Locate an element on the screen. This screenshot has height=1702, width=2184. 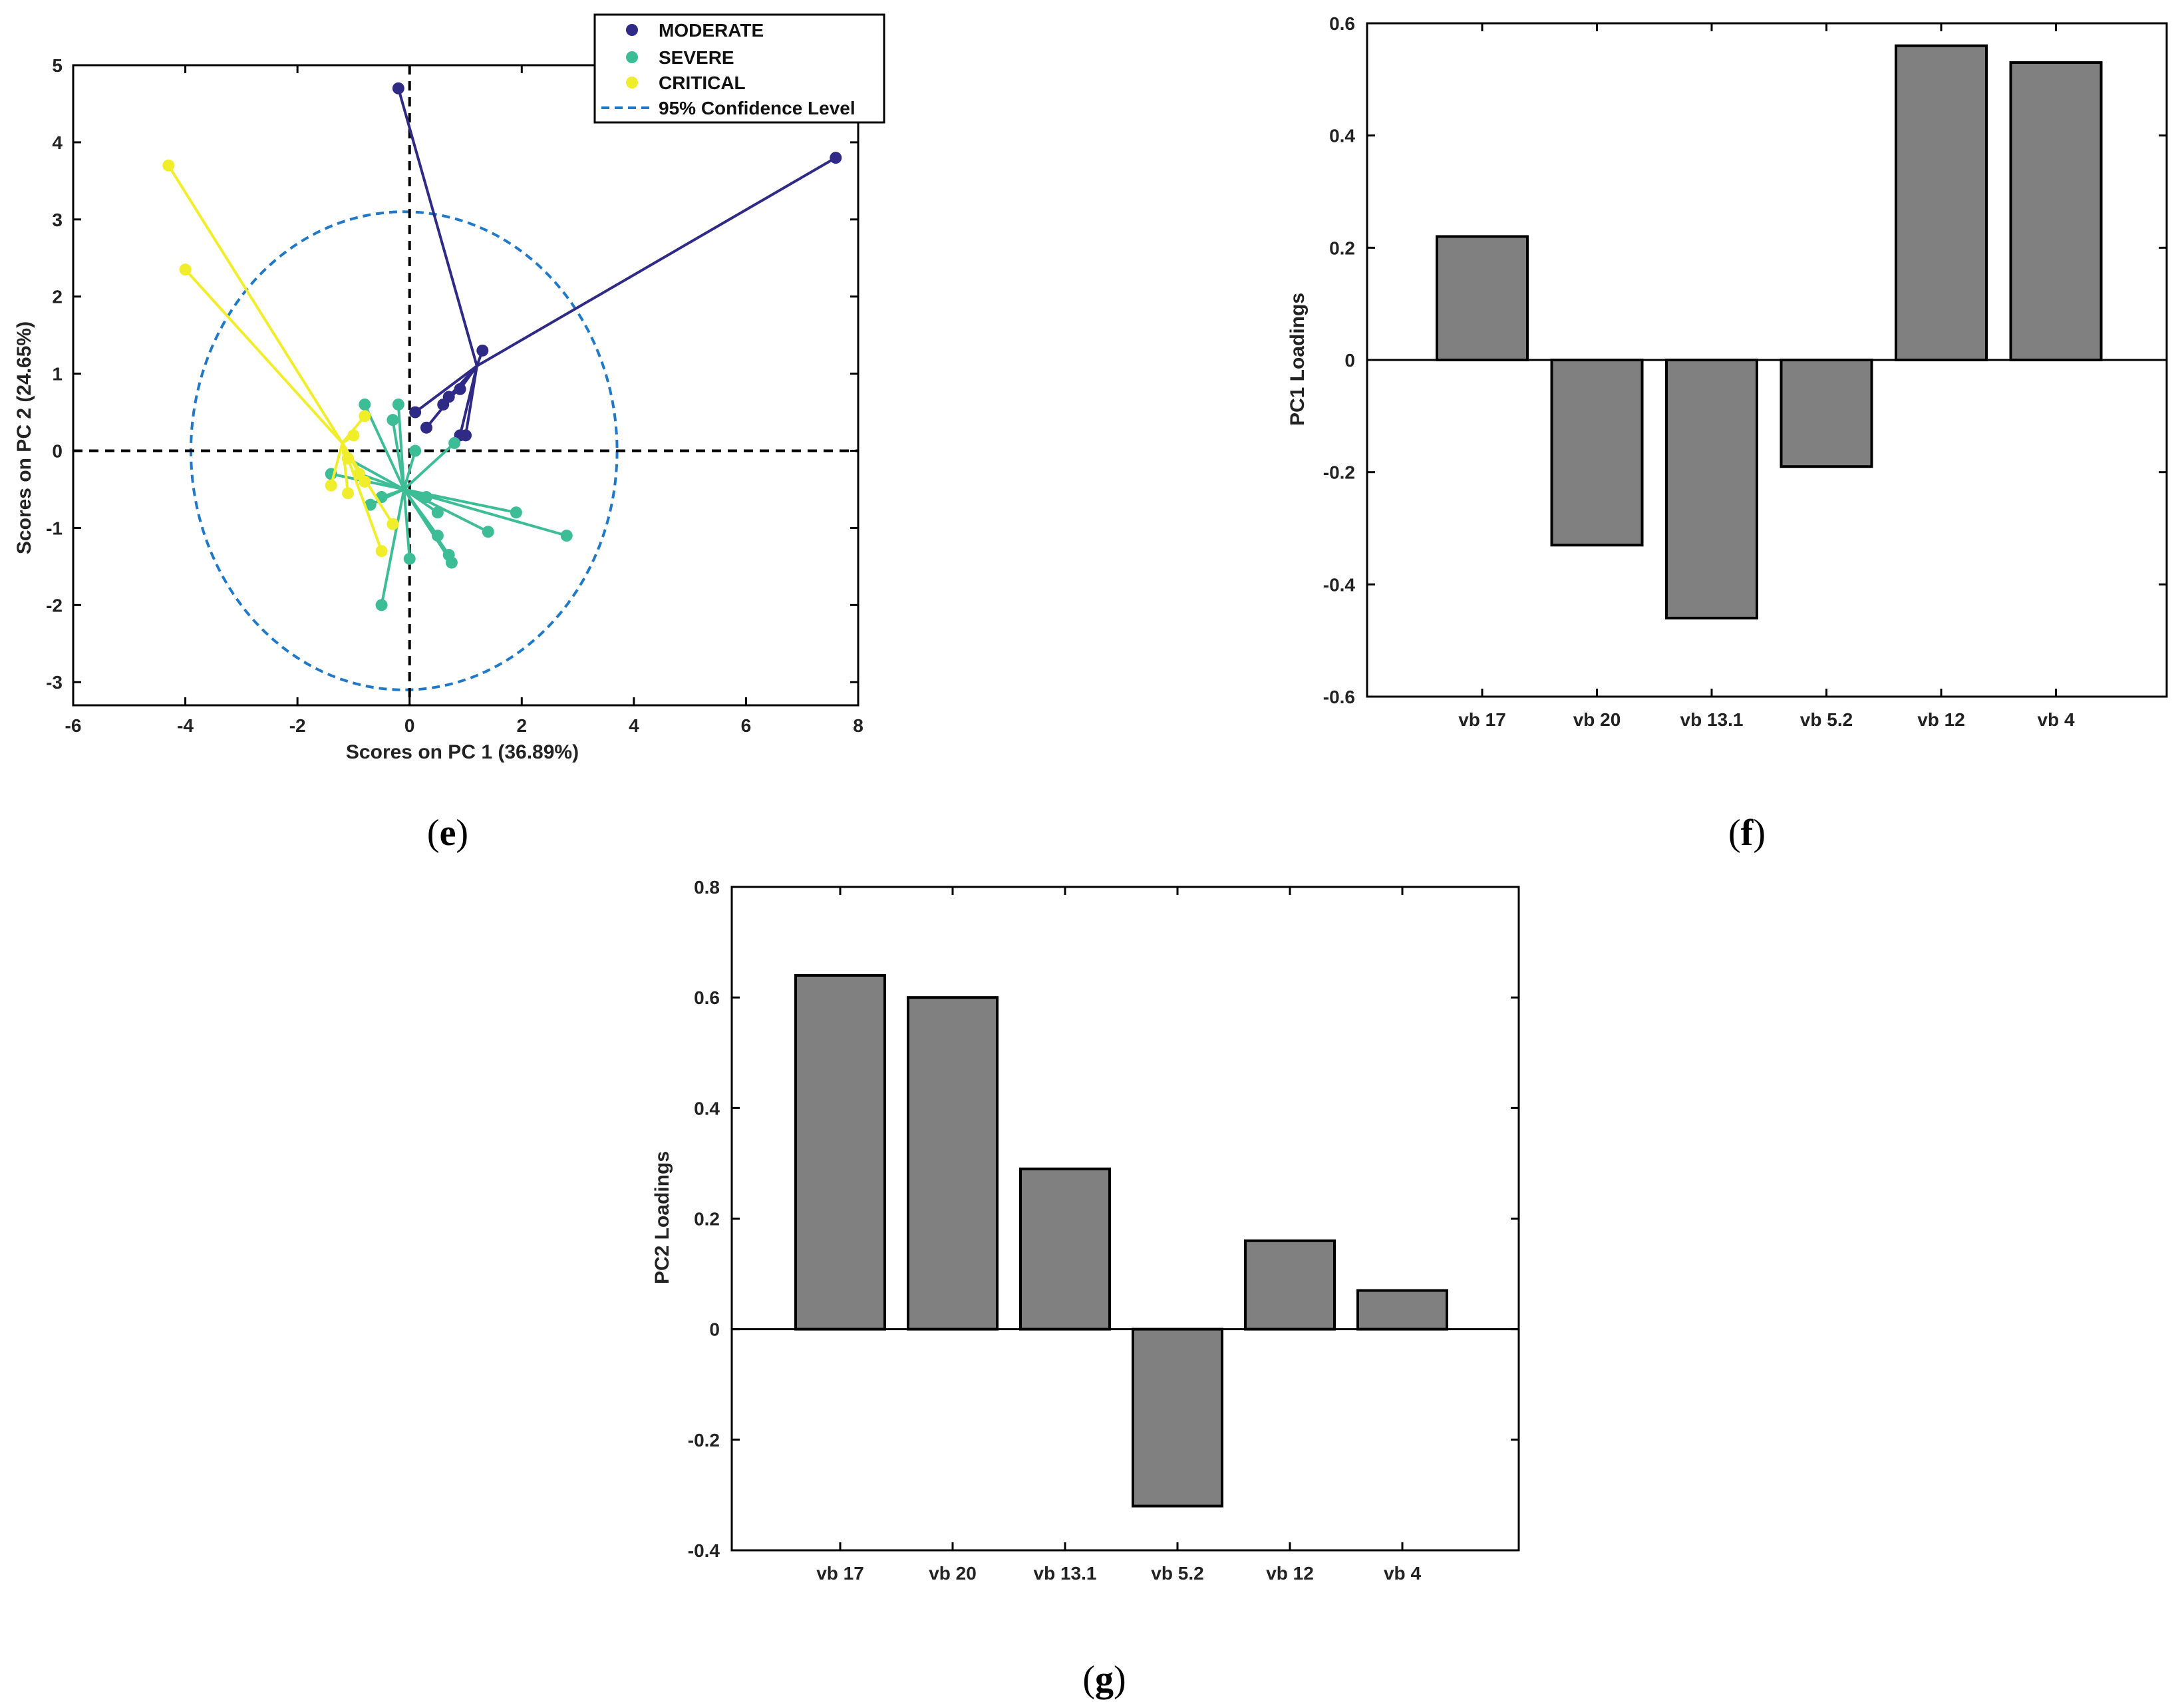
pc1-y-tick-label: 0.4 is located at coordinates (1342, 136).